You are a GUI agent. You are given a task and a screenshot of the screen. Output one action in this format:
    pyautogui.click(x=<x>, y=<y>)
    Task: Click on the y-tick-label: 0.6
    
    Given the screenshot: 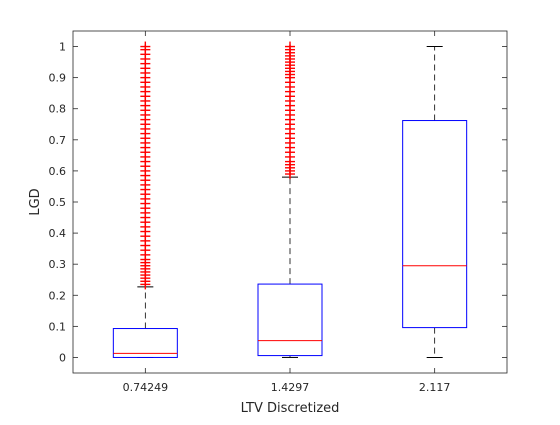 What is the action you would take?
    pyautogui.click(x=58, y=171)
    